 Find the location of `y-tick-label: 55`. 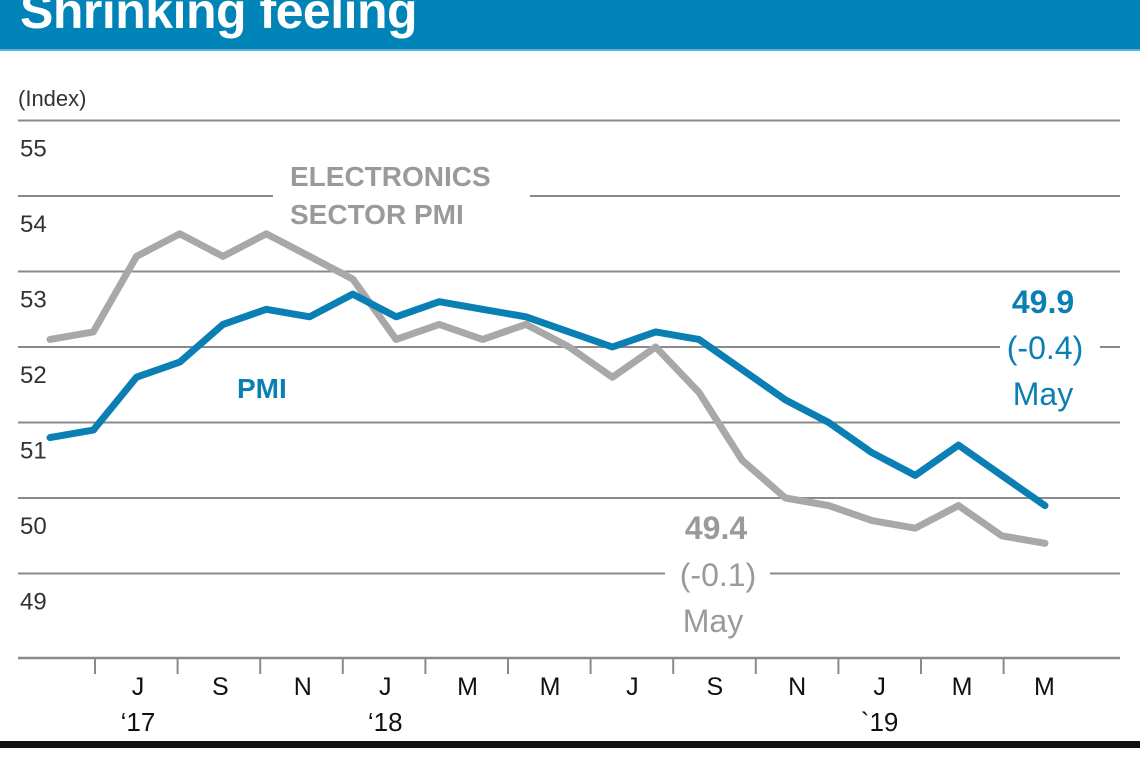

y-tick-label: 55 is located at coordinates (33, 149).